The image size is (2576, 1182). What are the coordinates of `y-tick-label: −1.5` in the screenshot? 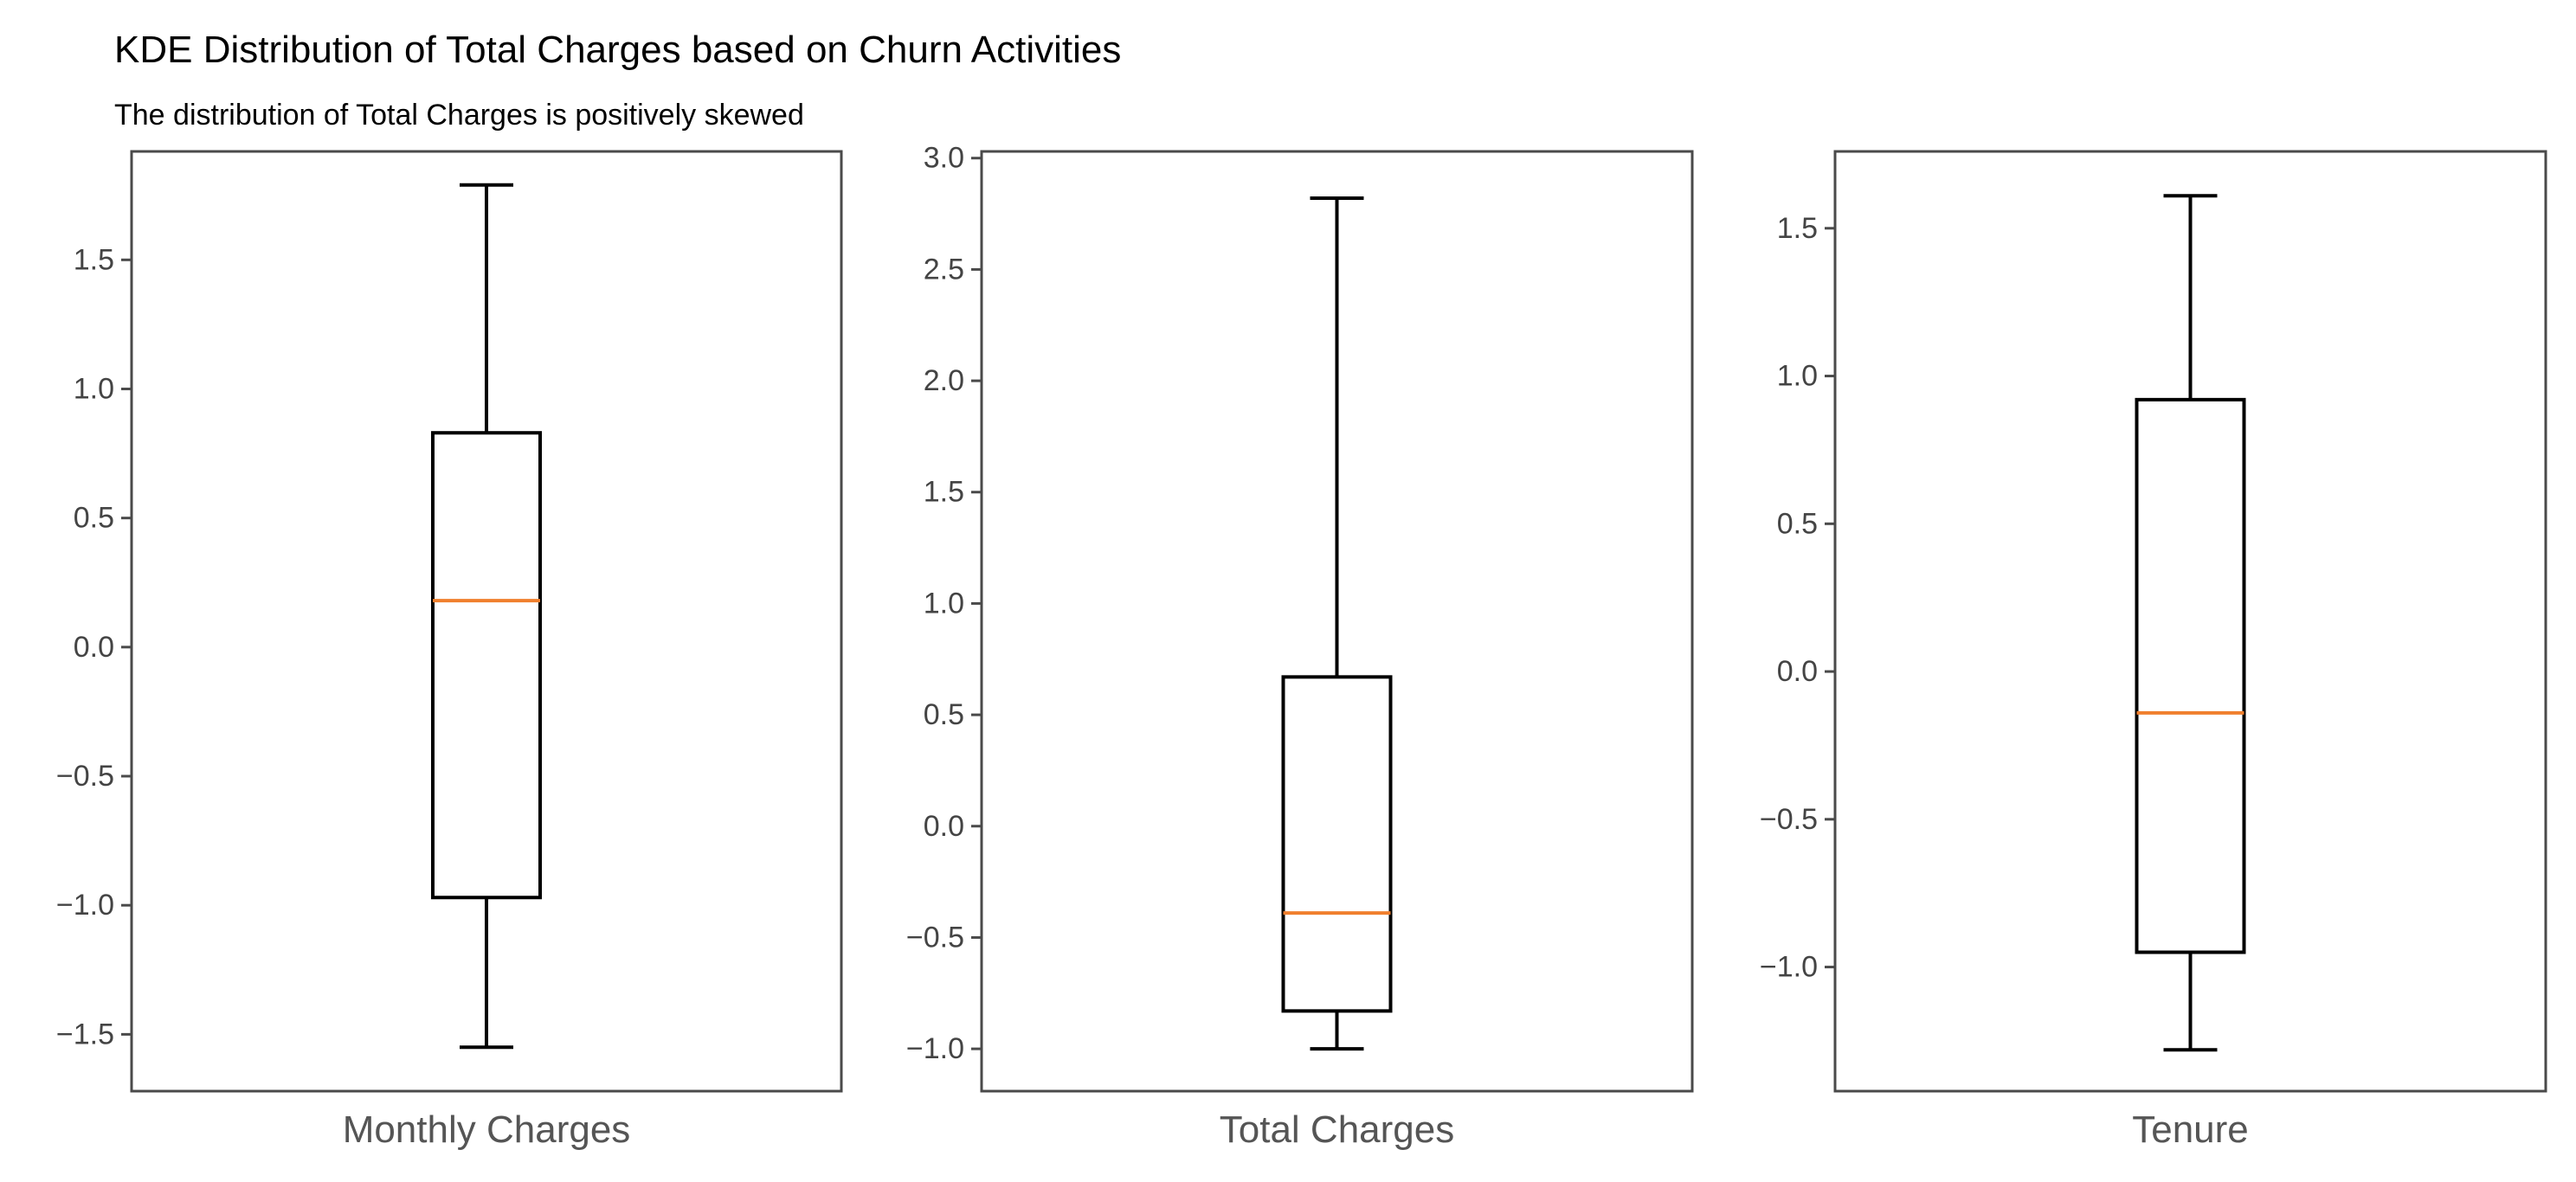 It's located at (85, 1034).